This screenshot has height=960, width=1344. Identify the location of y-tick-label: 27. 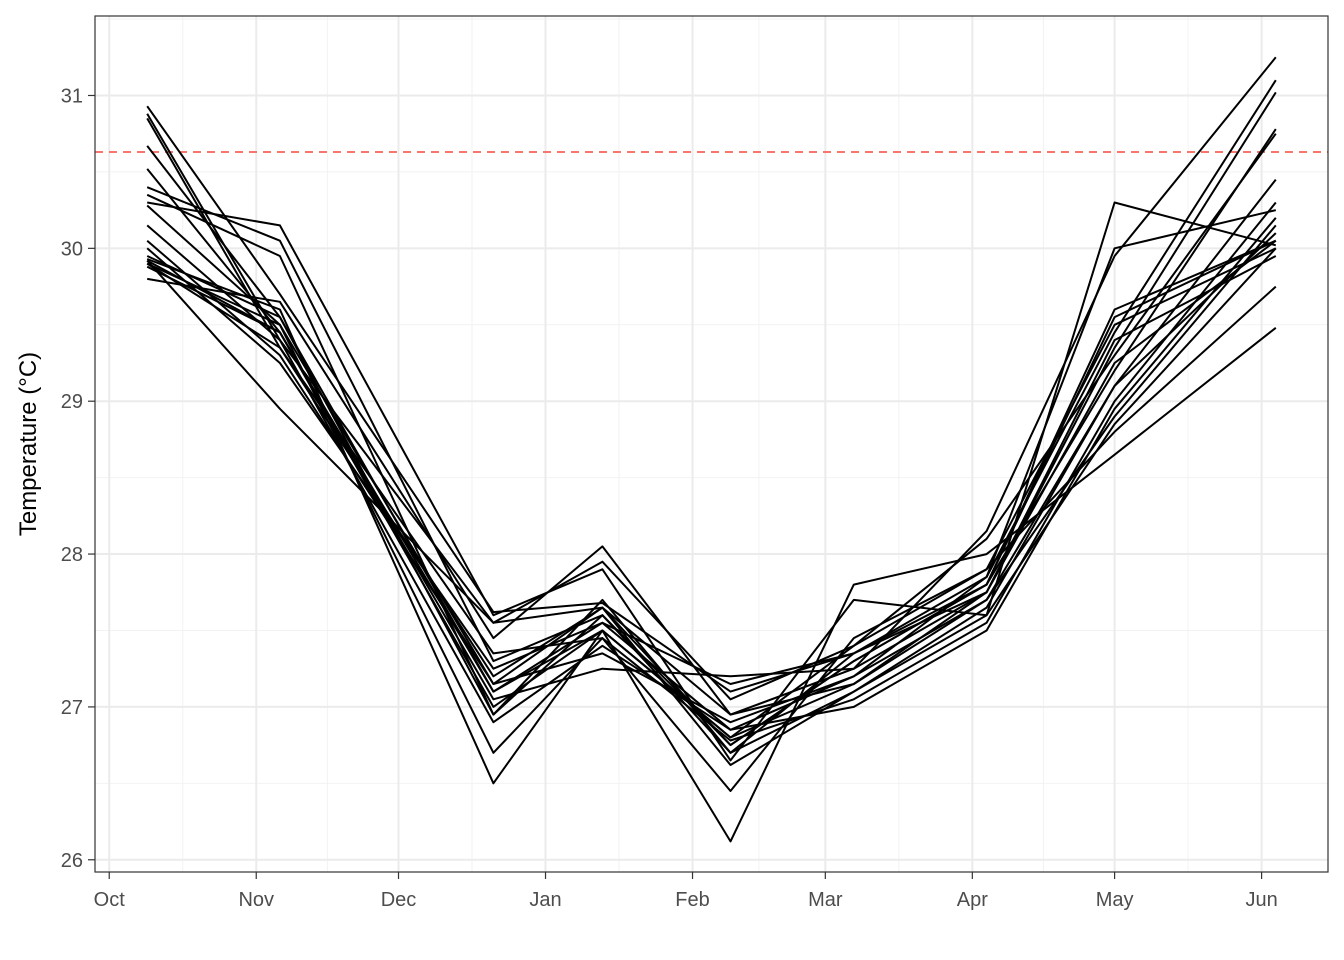
(72, 708).